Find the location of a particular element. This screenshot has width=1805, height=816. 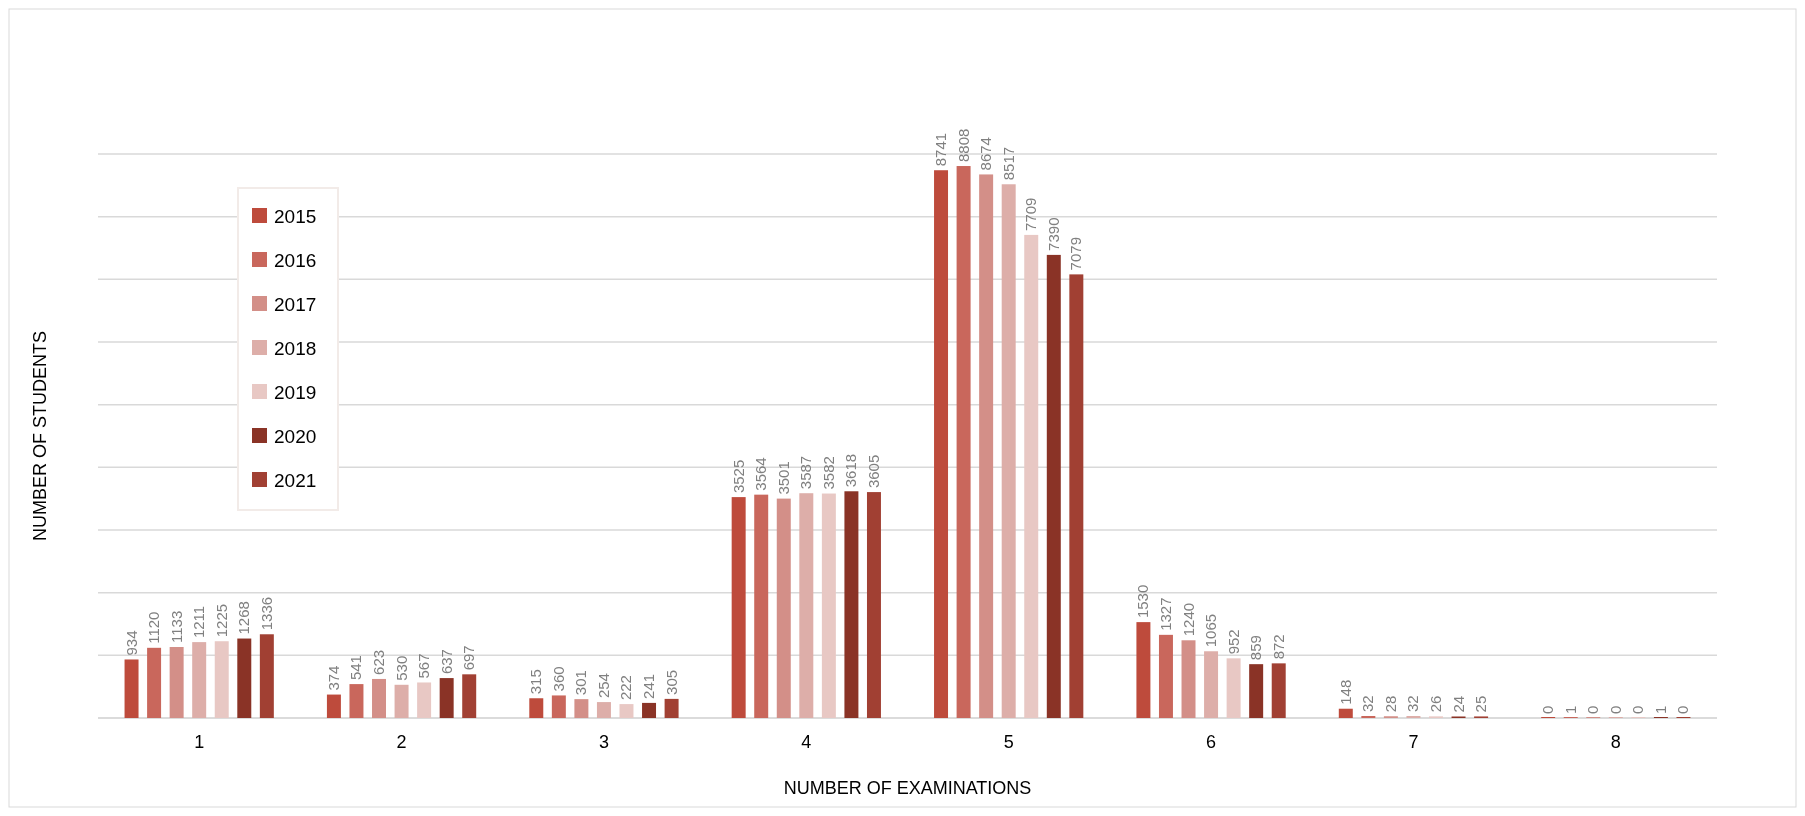

data-label: 7709 is located at coordinates (1031, 214).